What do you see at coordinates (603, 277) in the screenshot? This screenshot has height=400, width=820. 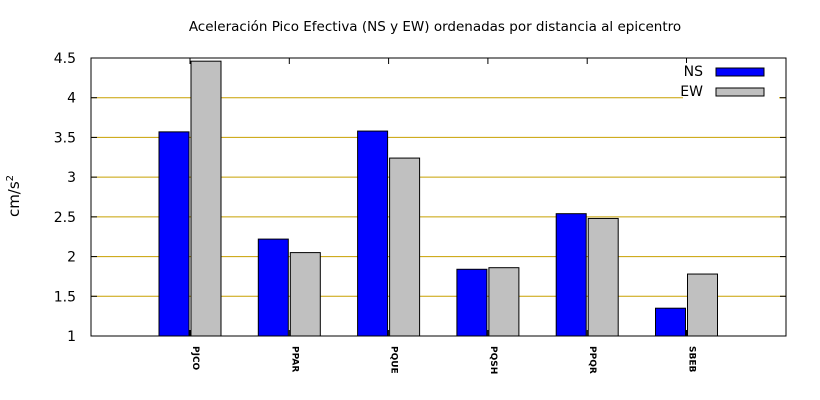 I see `bar-ew-ppqr` at bounding box center [603, 277].